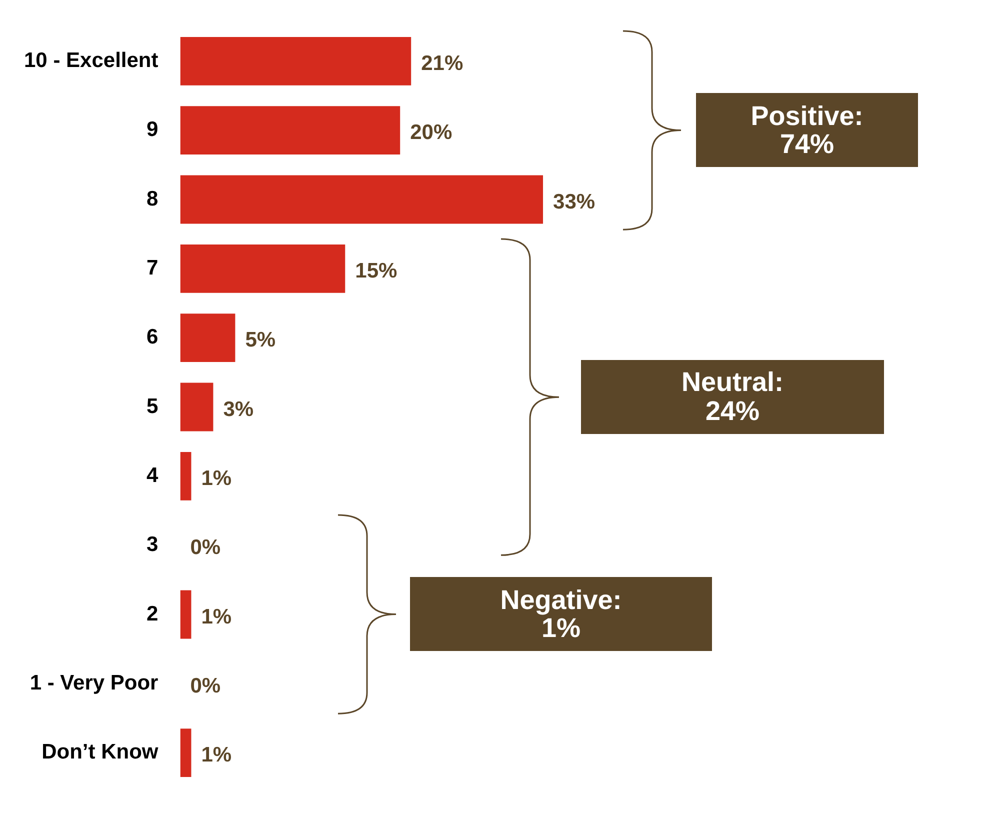 This screenshot has height=814, width=985. I want to click on y-tick-label: 2, so click(152, 614).